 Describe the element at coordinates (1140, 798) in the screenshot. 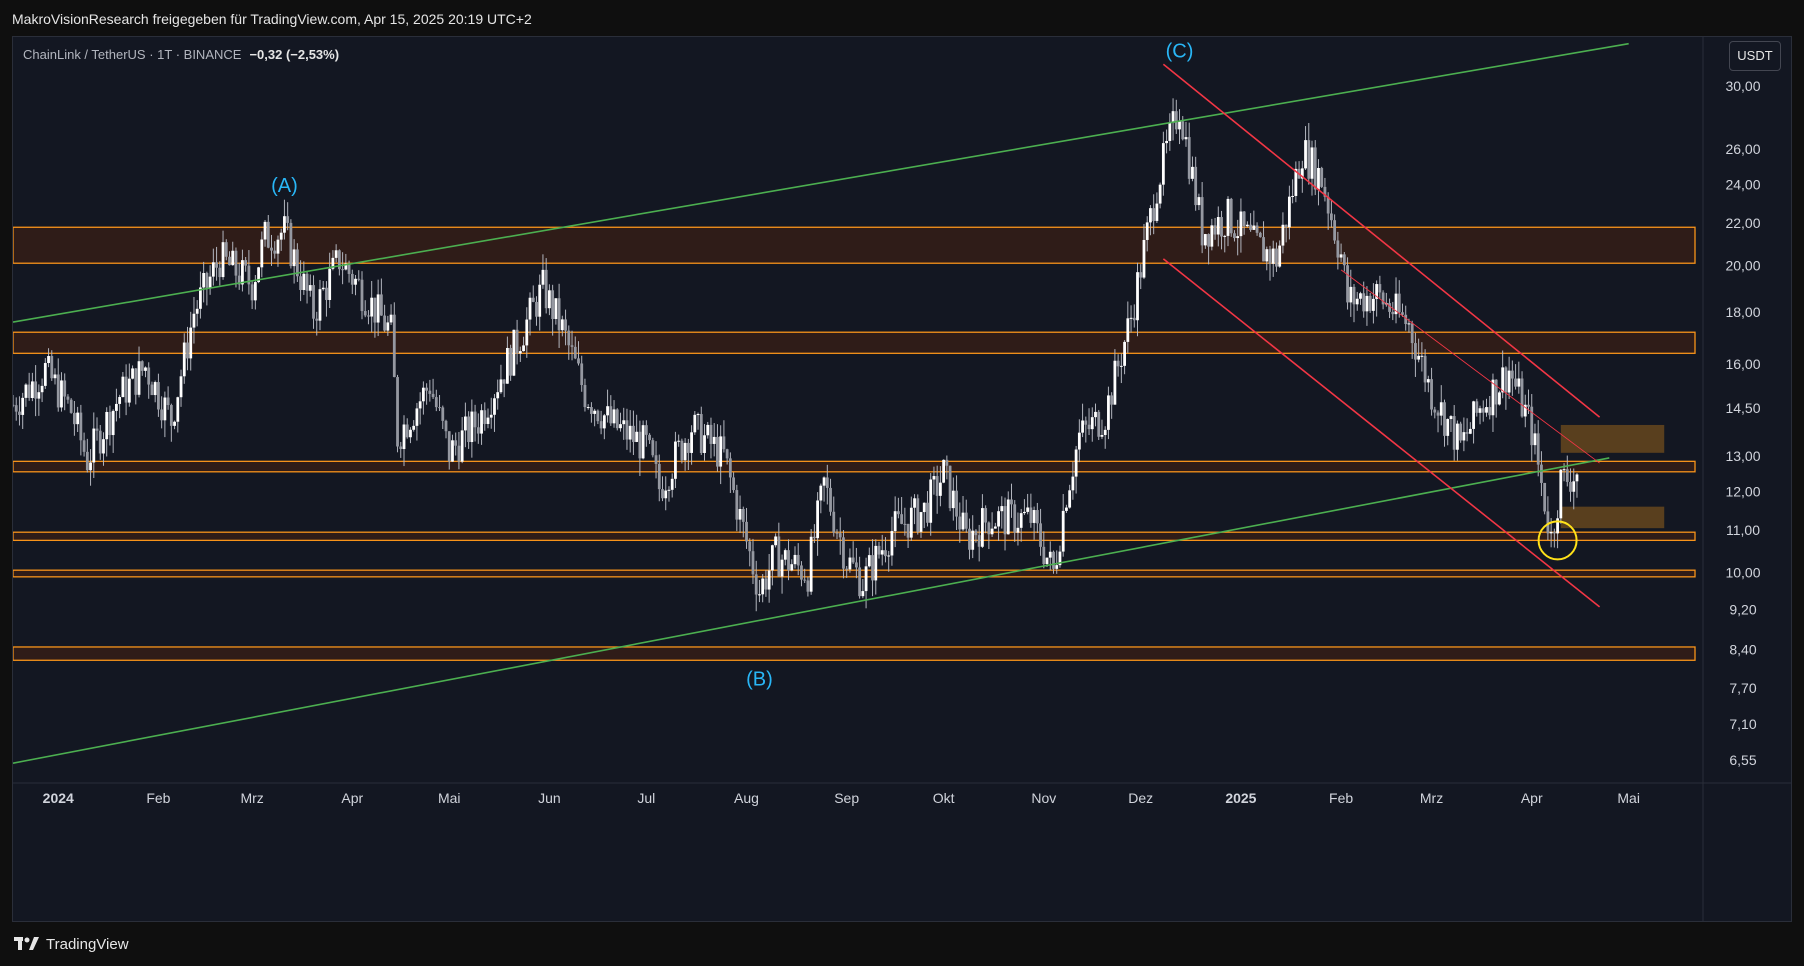

I see `time-tick-label-12: Dez` at that location.